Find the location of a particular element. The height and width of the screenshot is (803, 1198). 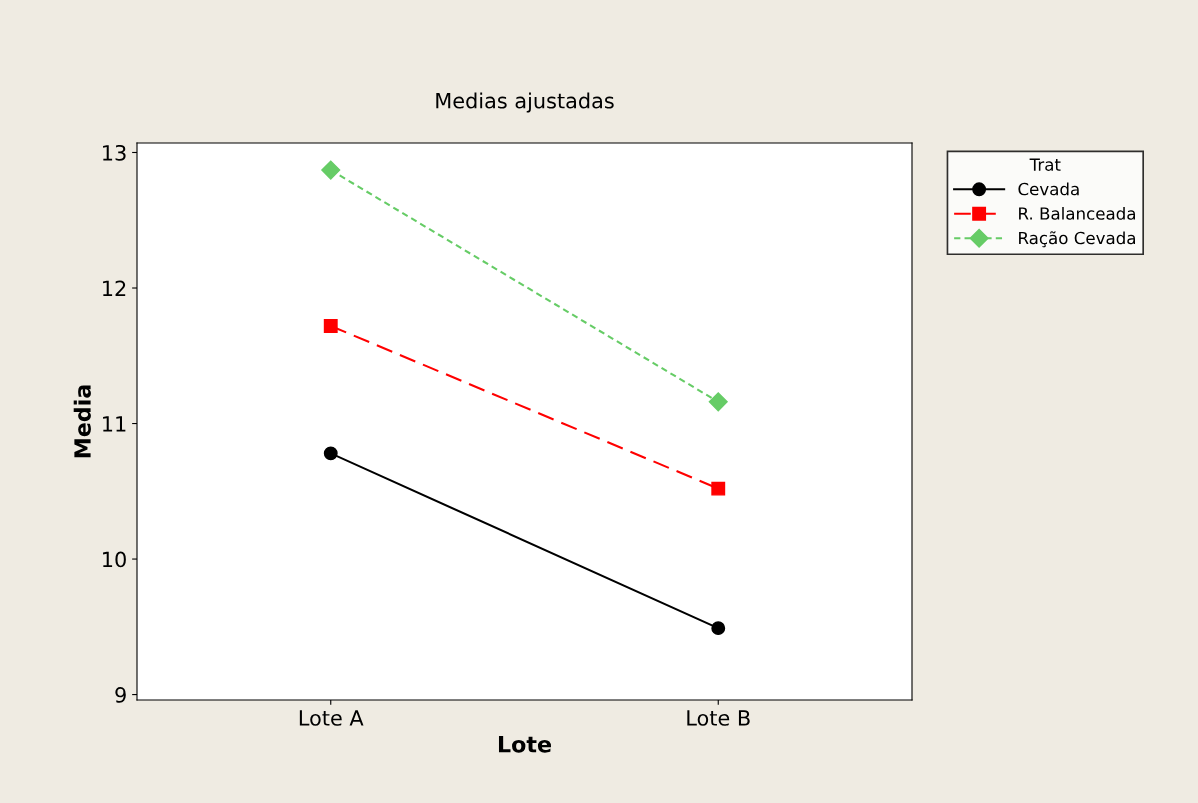

y-tick-label: 11 is located at coordinates (114, 424).